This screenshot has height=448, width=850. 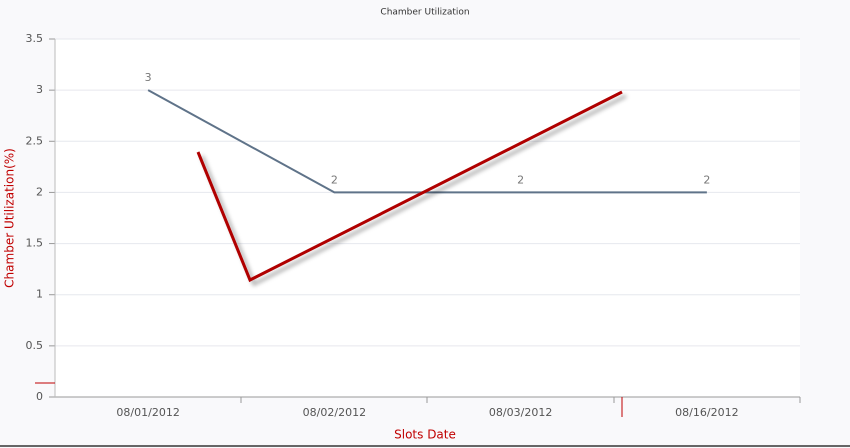 What do you see at coordinates (147, 412) in the screenshot?
I see `x-tick-label: 08/01/2012` at bounding box center [147, 412].